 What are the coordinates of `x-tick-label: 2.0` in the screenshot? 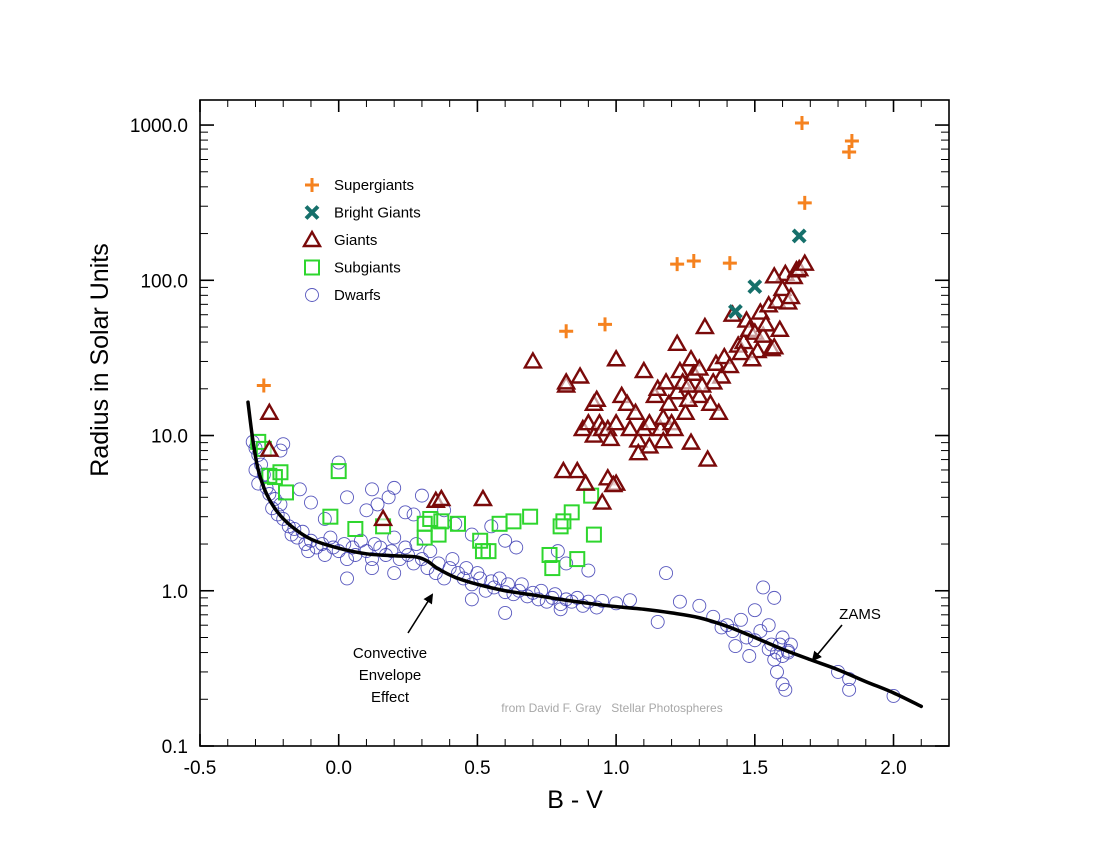 It's located at (893, 768).